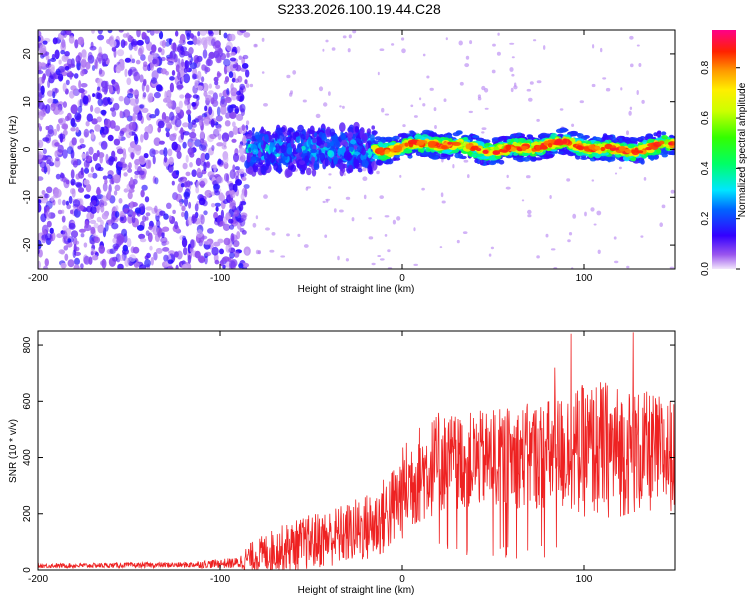 The width and height of the screenshot is (750, 600). I want to click on x-tick-label: 100, so click(584, 579).